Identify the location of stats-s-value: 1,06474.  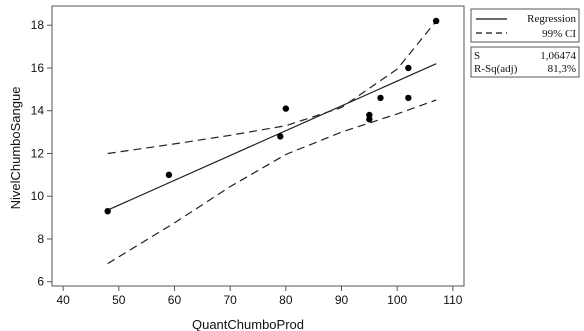
(558, 56).